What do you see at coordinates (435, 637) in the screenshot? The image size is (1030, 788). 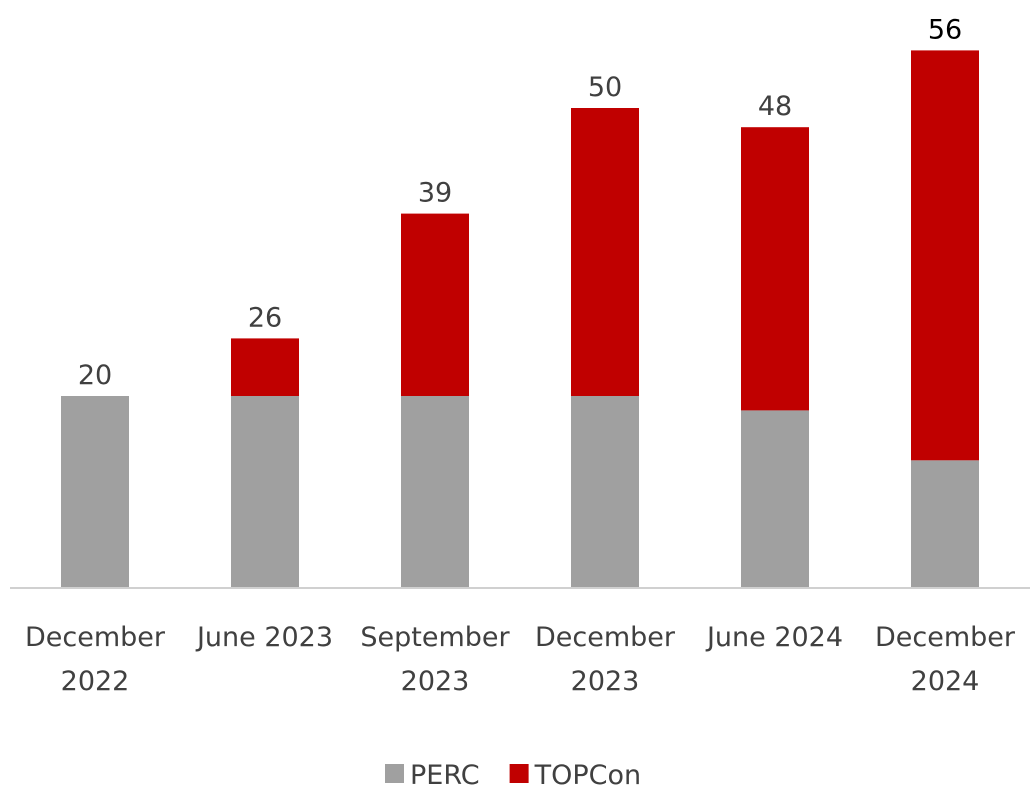 I see `x-tick-label-line: September` at bounding box center [435, 637].